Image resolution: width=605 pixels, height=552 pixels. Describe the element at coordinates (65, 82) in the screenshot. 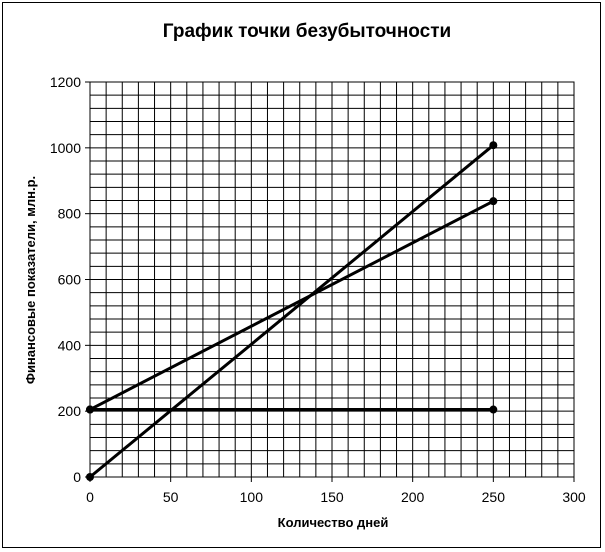

I see `y-tick-label: 1200` at that location.